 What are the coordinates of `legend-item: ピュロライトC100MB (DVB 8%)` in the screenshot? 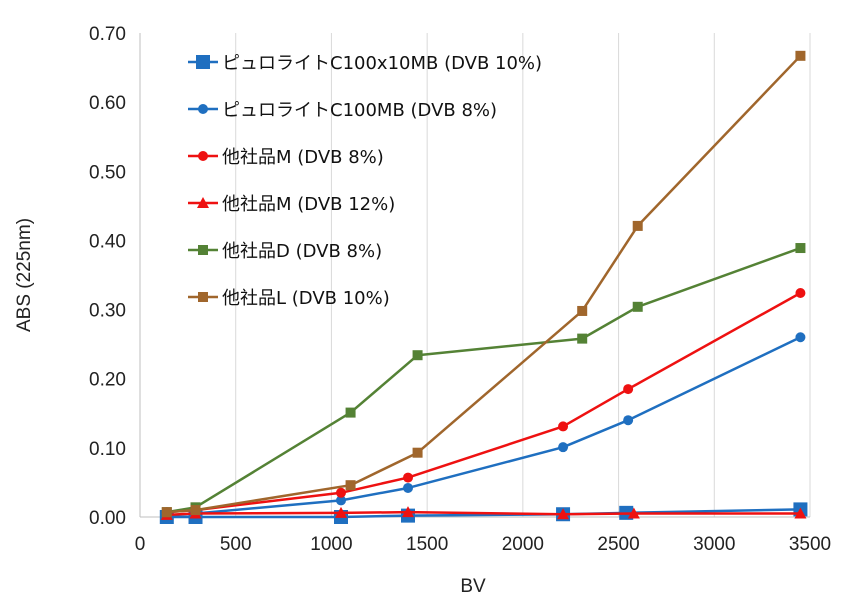 It's located at (342, 110).